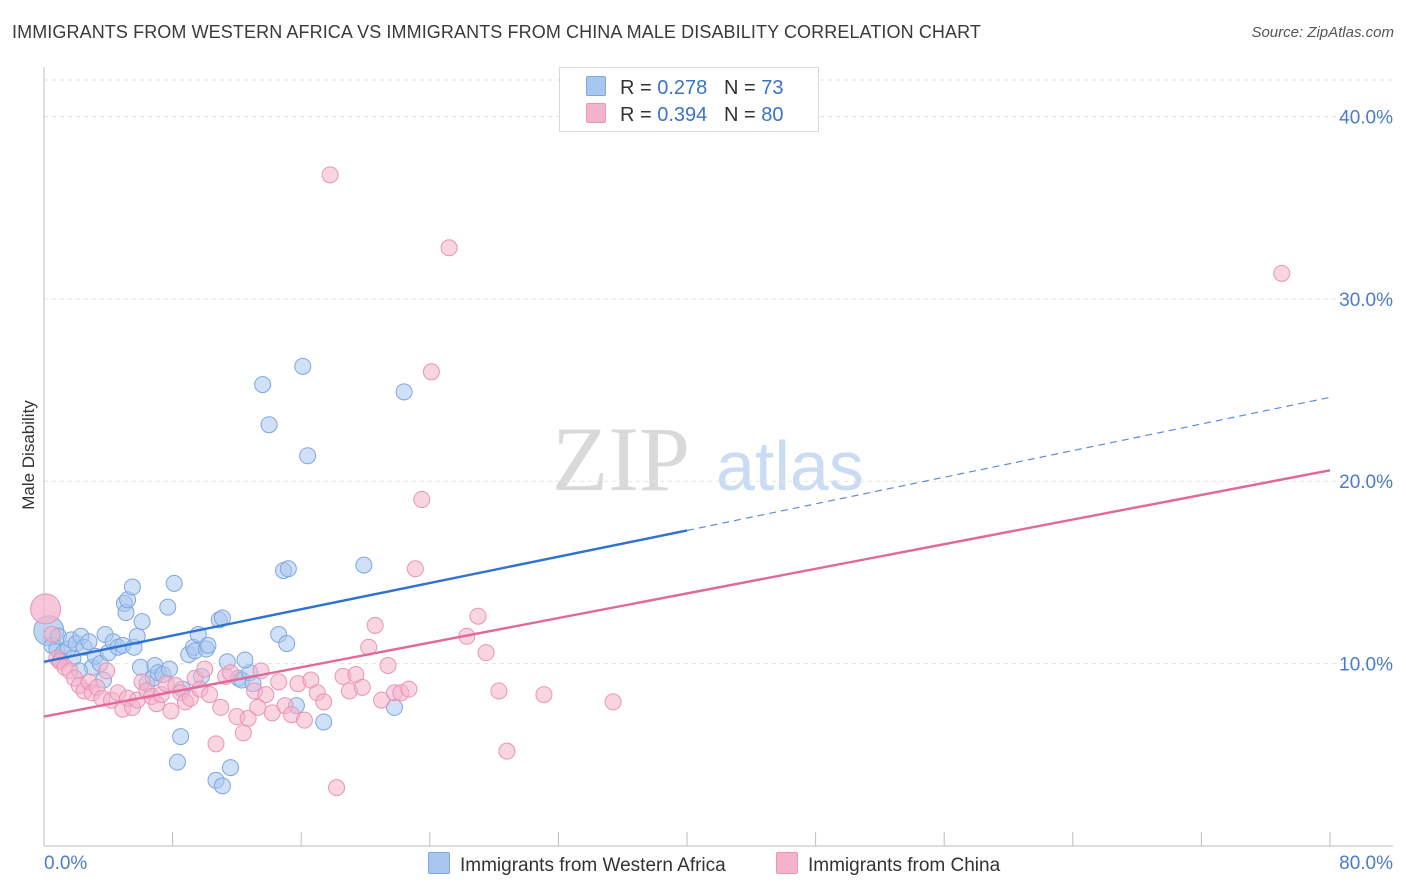 This screenshot has height=892, width=1406. Describe the element at coordinates (1322, 32) in the screenshot. I see `chart-source: Source: ZipAtlas.com` at that location.